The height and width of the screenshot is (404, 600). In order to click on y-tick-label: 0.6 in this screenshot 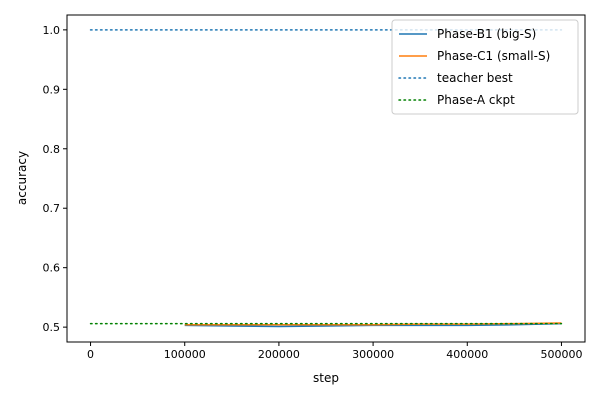, I will do `click(52, 268)`.